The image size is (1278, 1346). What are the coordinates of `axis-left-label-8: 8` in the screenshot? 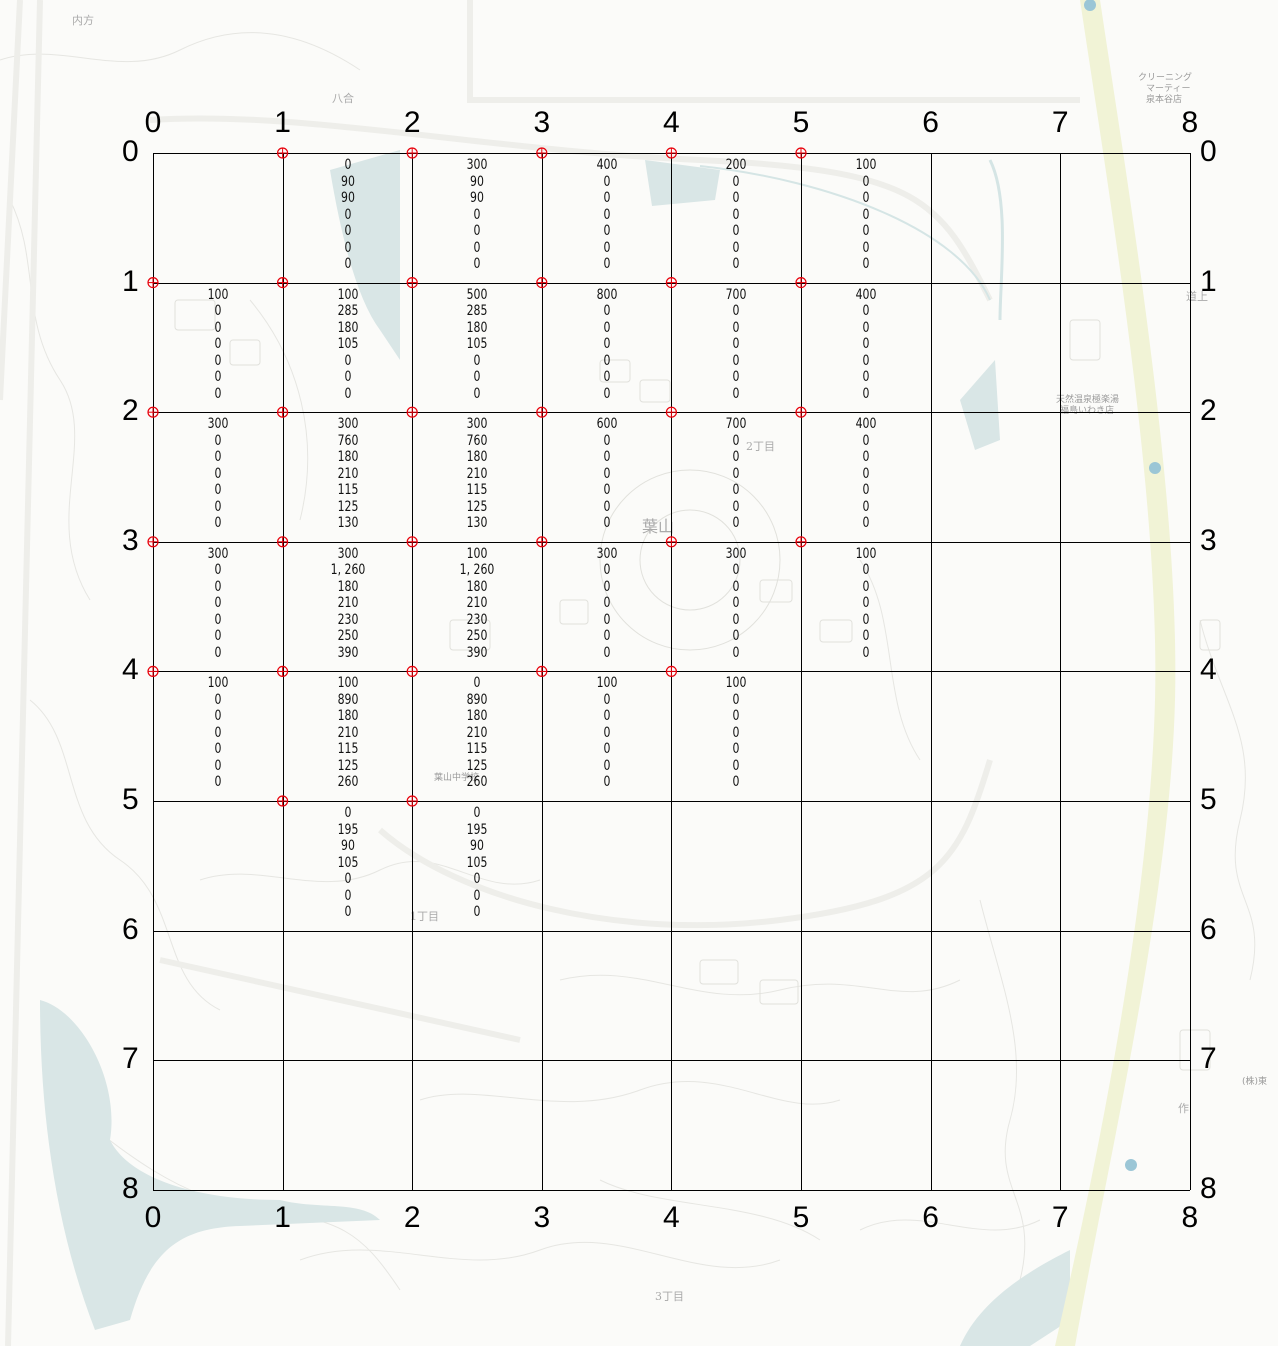 It's located at (130, 1188).